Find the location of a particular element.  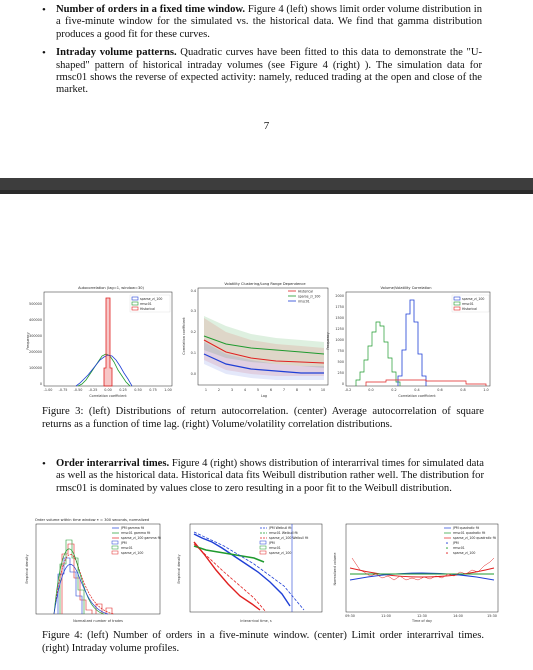

ytick: 250 is located at coordinates (341, 373).